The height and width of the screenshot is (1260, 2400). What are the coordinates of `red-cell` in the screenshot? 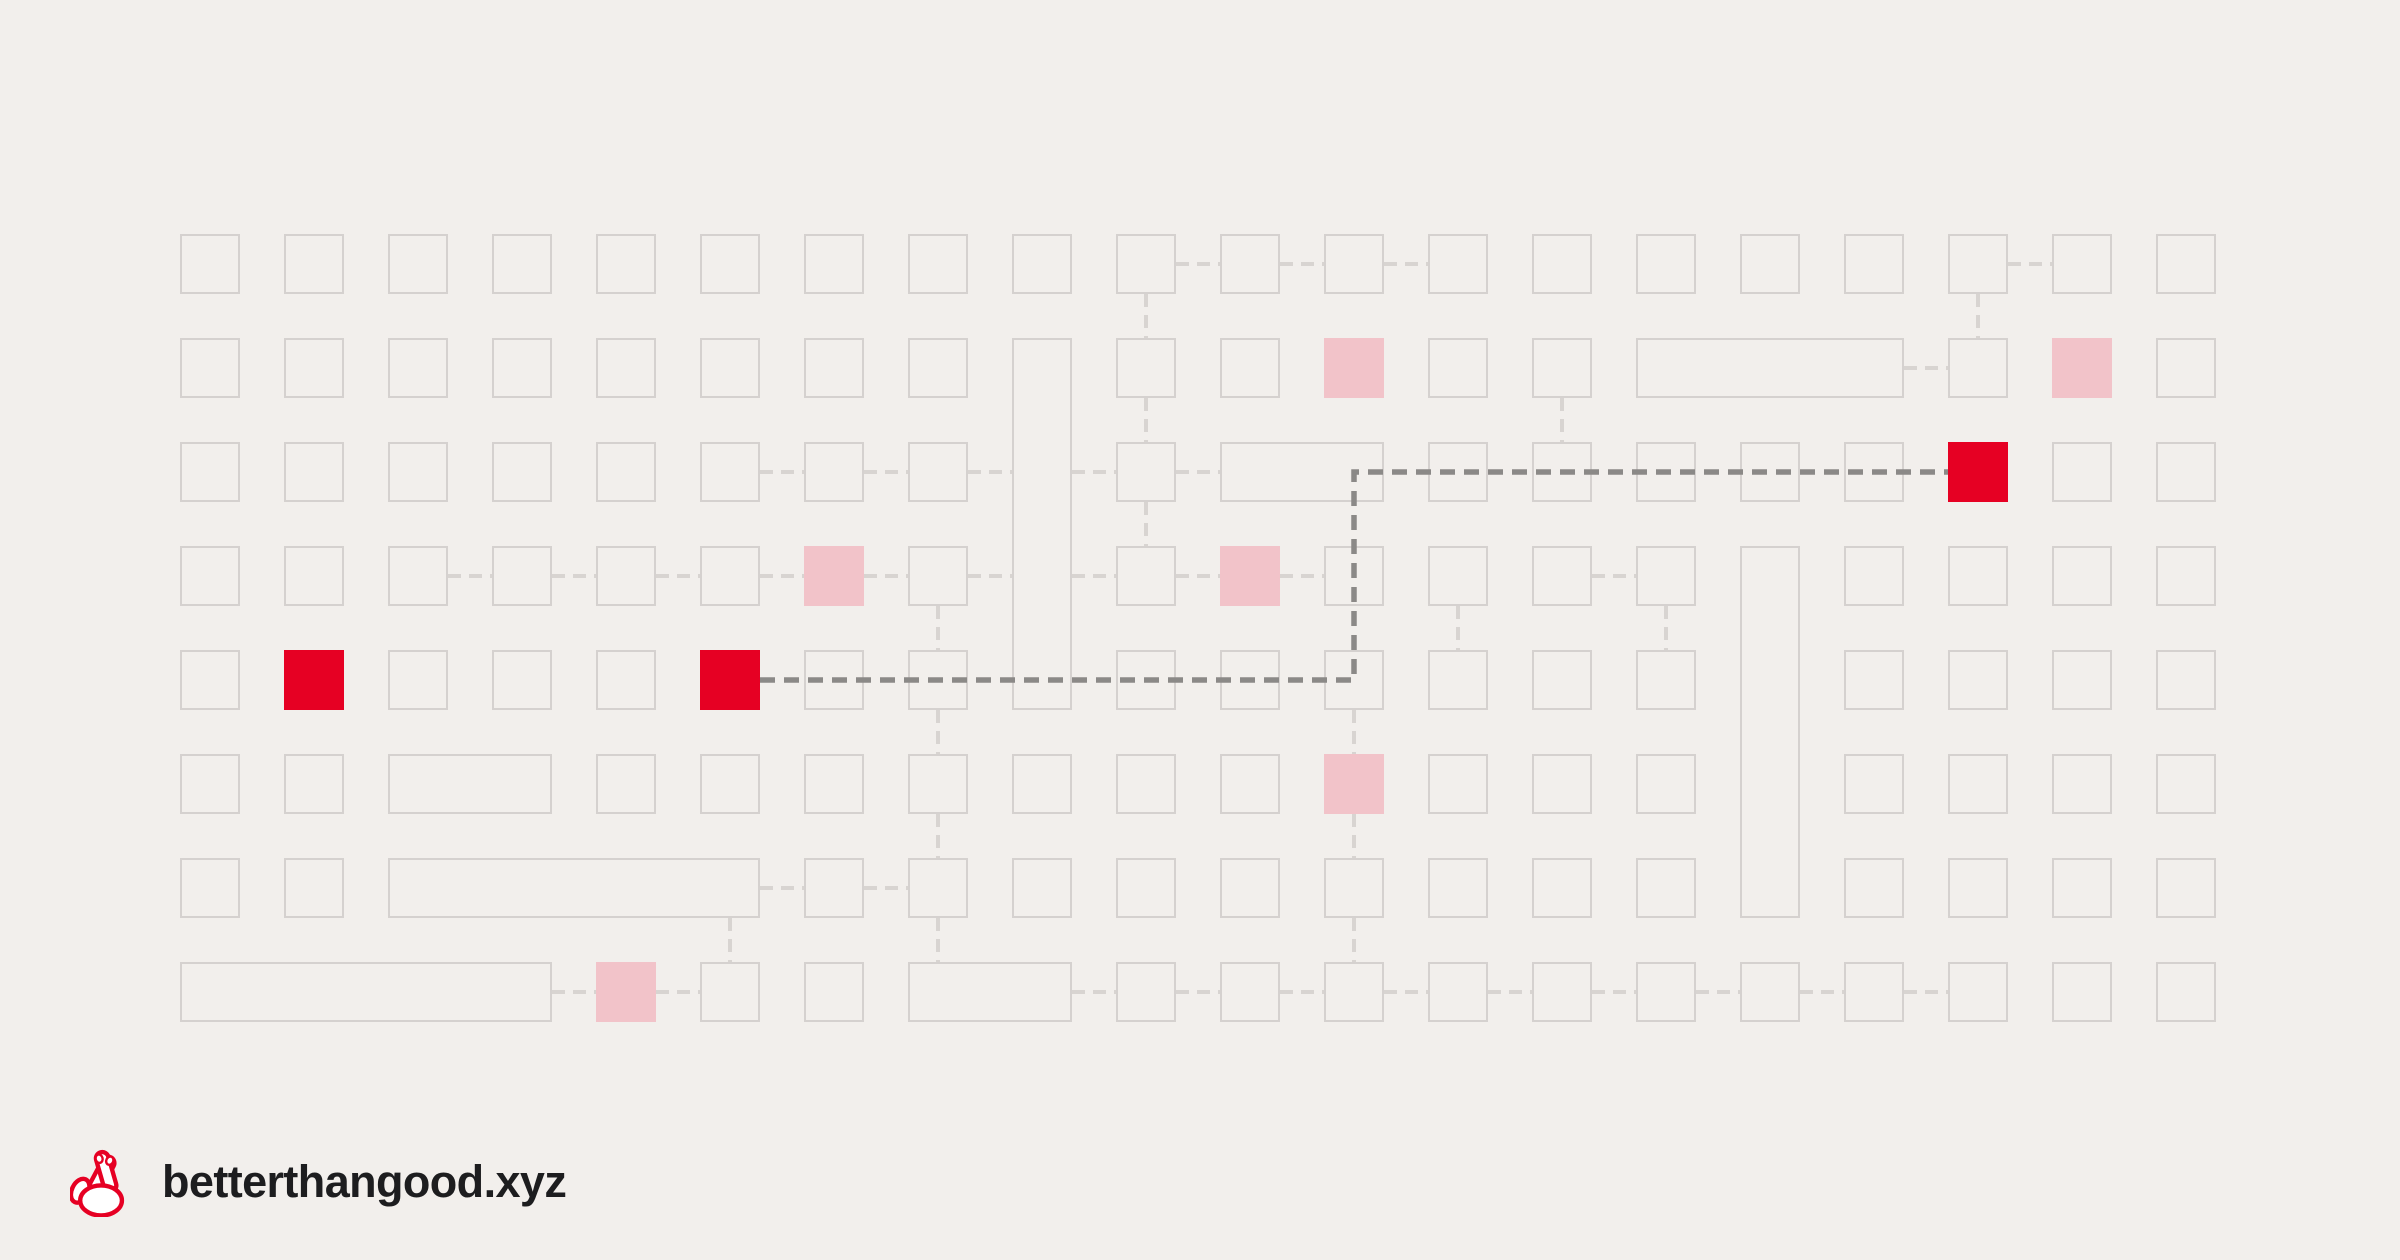 It's located at (1978, 472).